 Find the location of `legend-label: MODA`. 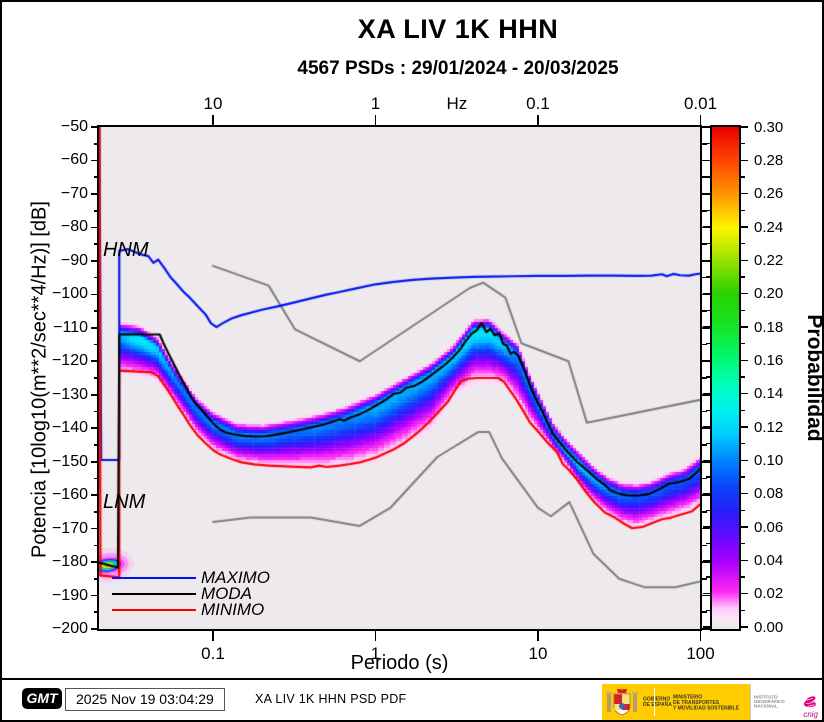

legend-label: MODA is located at coordinates (226, 593).